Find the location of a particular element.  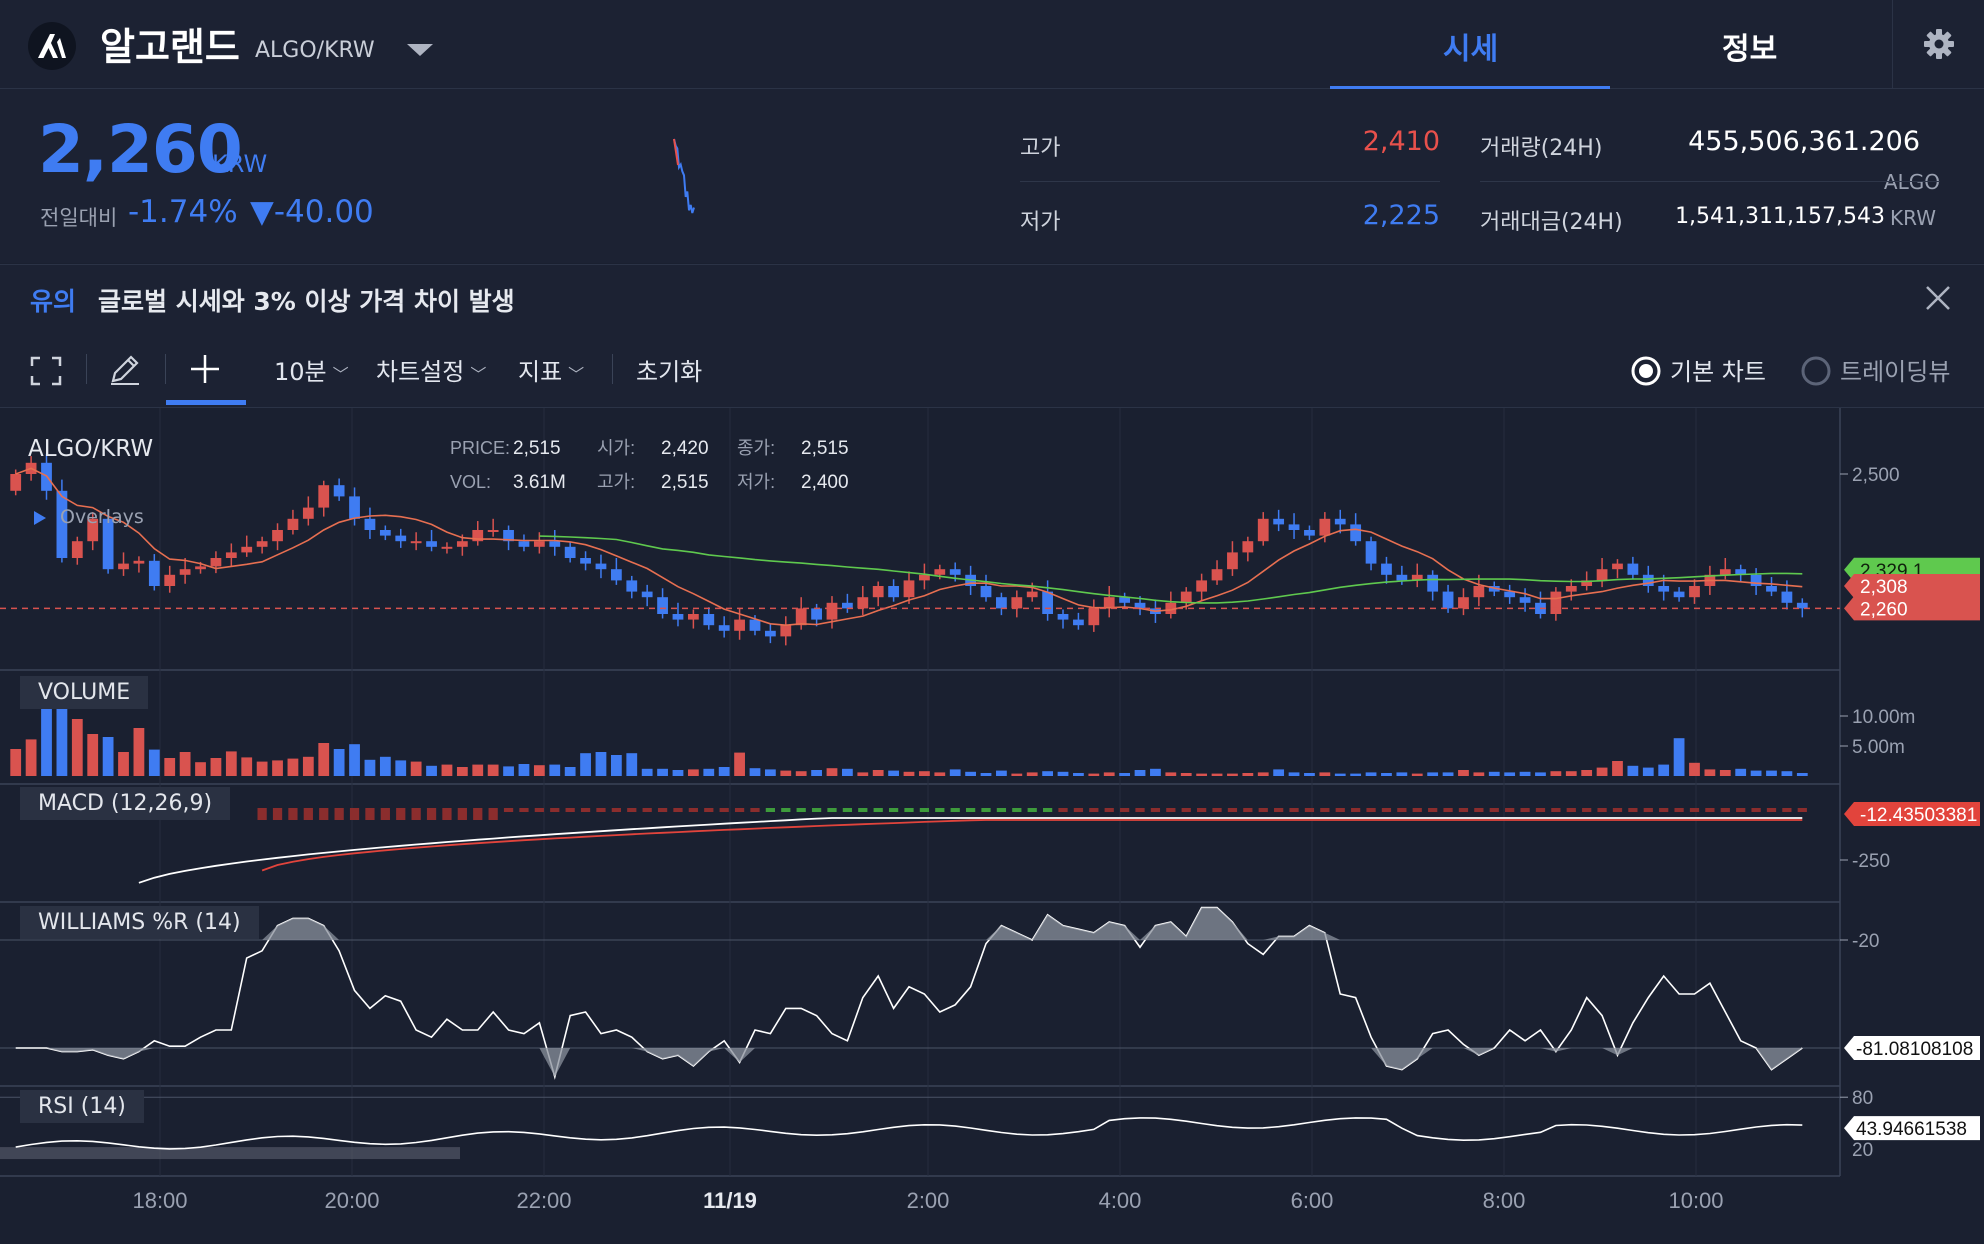

overlays-toggle: Overlays is located at coordinates (102, 517).